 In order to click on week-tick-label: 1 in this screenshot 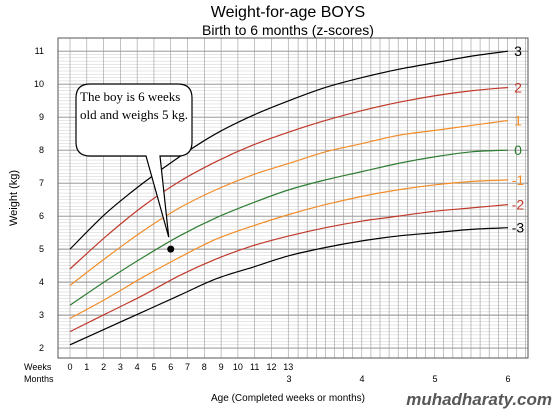, I will do `click(86, 367)`.